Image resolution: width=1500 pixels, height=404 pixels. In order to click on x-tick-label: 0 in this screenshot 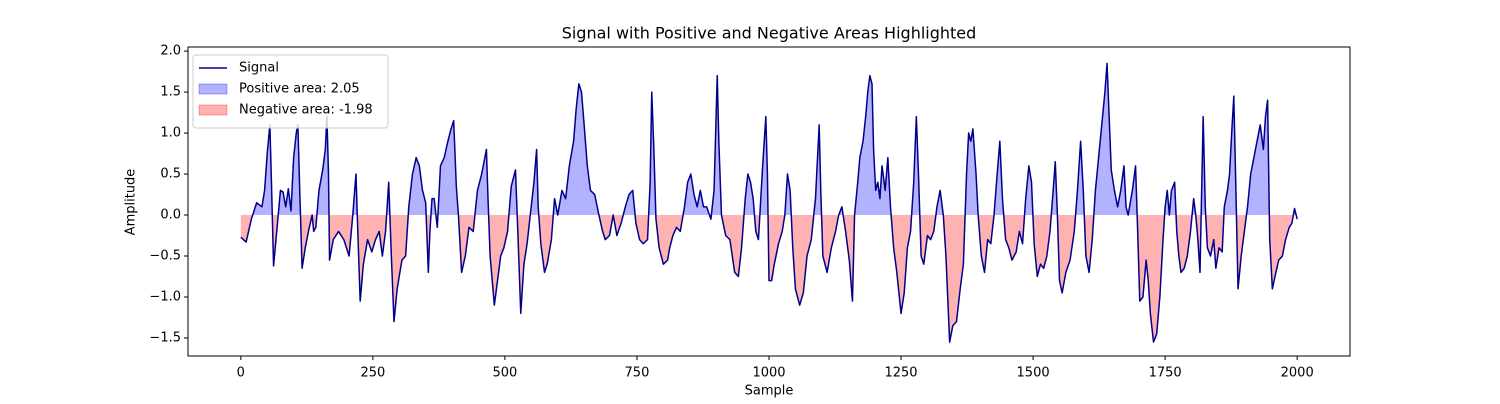, I will do `click(241, 373)`.